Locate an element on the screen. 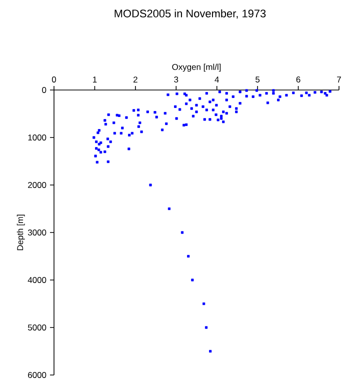 The image size is (345, 384). x-tick-label: 7 is located at coordinates (339, 79).